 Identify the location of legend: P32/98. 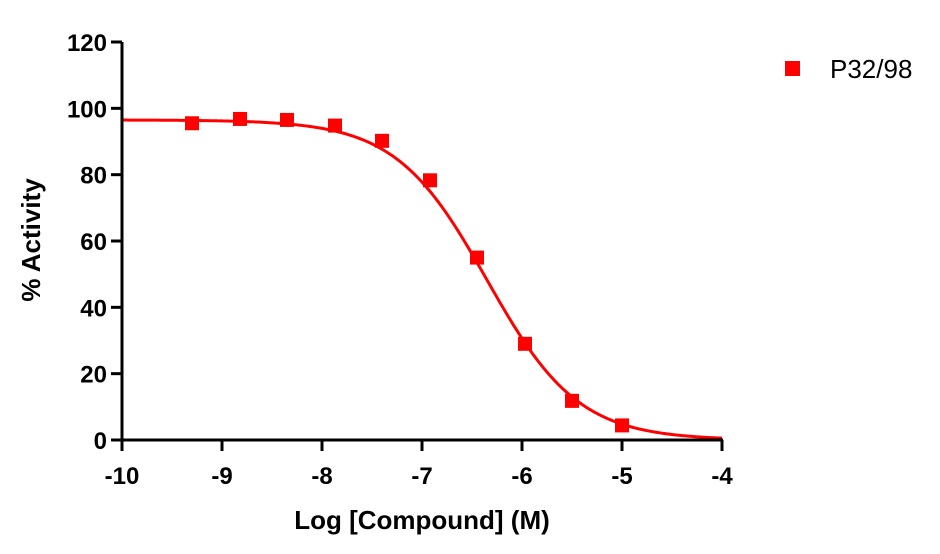
(848, 69).